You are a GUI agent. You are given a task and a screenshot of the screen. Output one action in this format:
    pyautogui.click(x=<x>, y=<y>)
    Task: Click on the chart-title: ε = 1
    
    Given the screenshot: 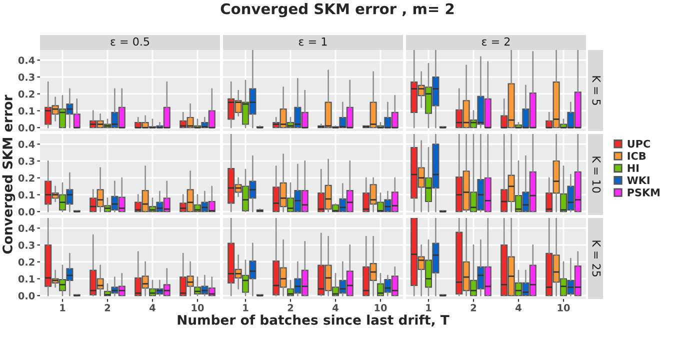 What is the action you would take?
    pyautogui.click(x=313, y=41)
    